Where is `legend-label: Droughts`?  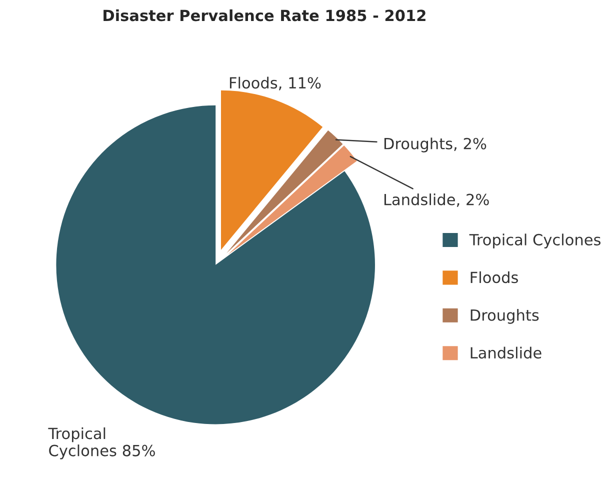 legend-label: Droughts is located at coordinates (504, 316).